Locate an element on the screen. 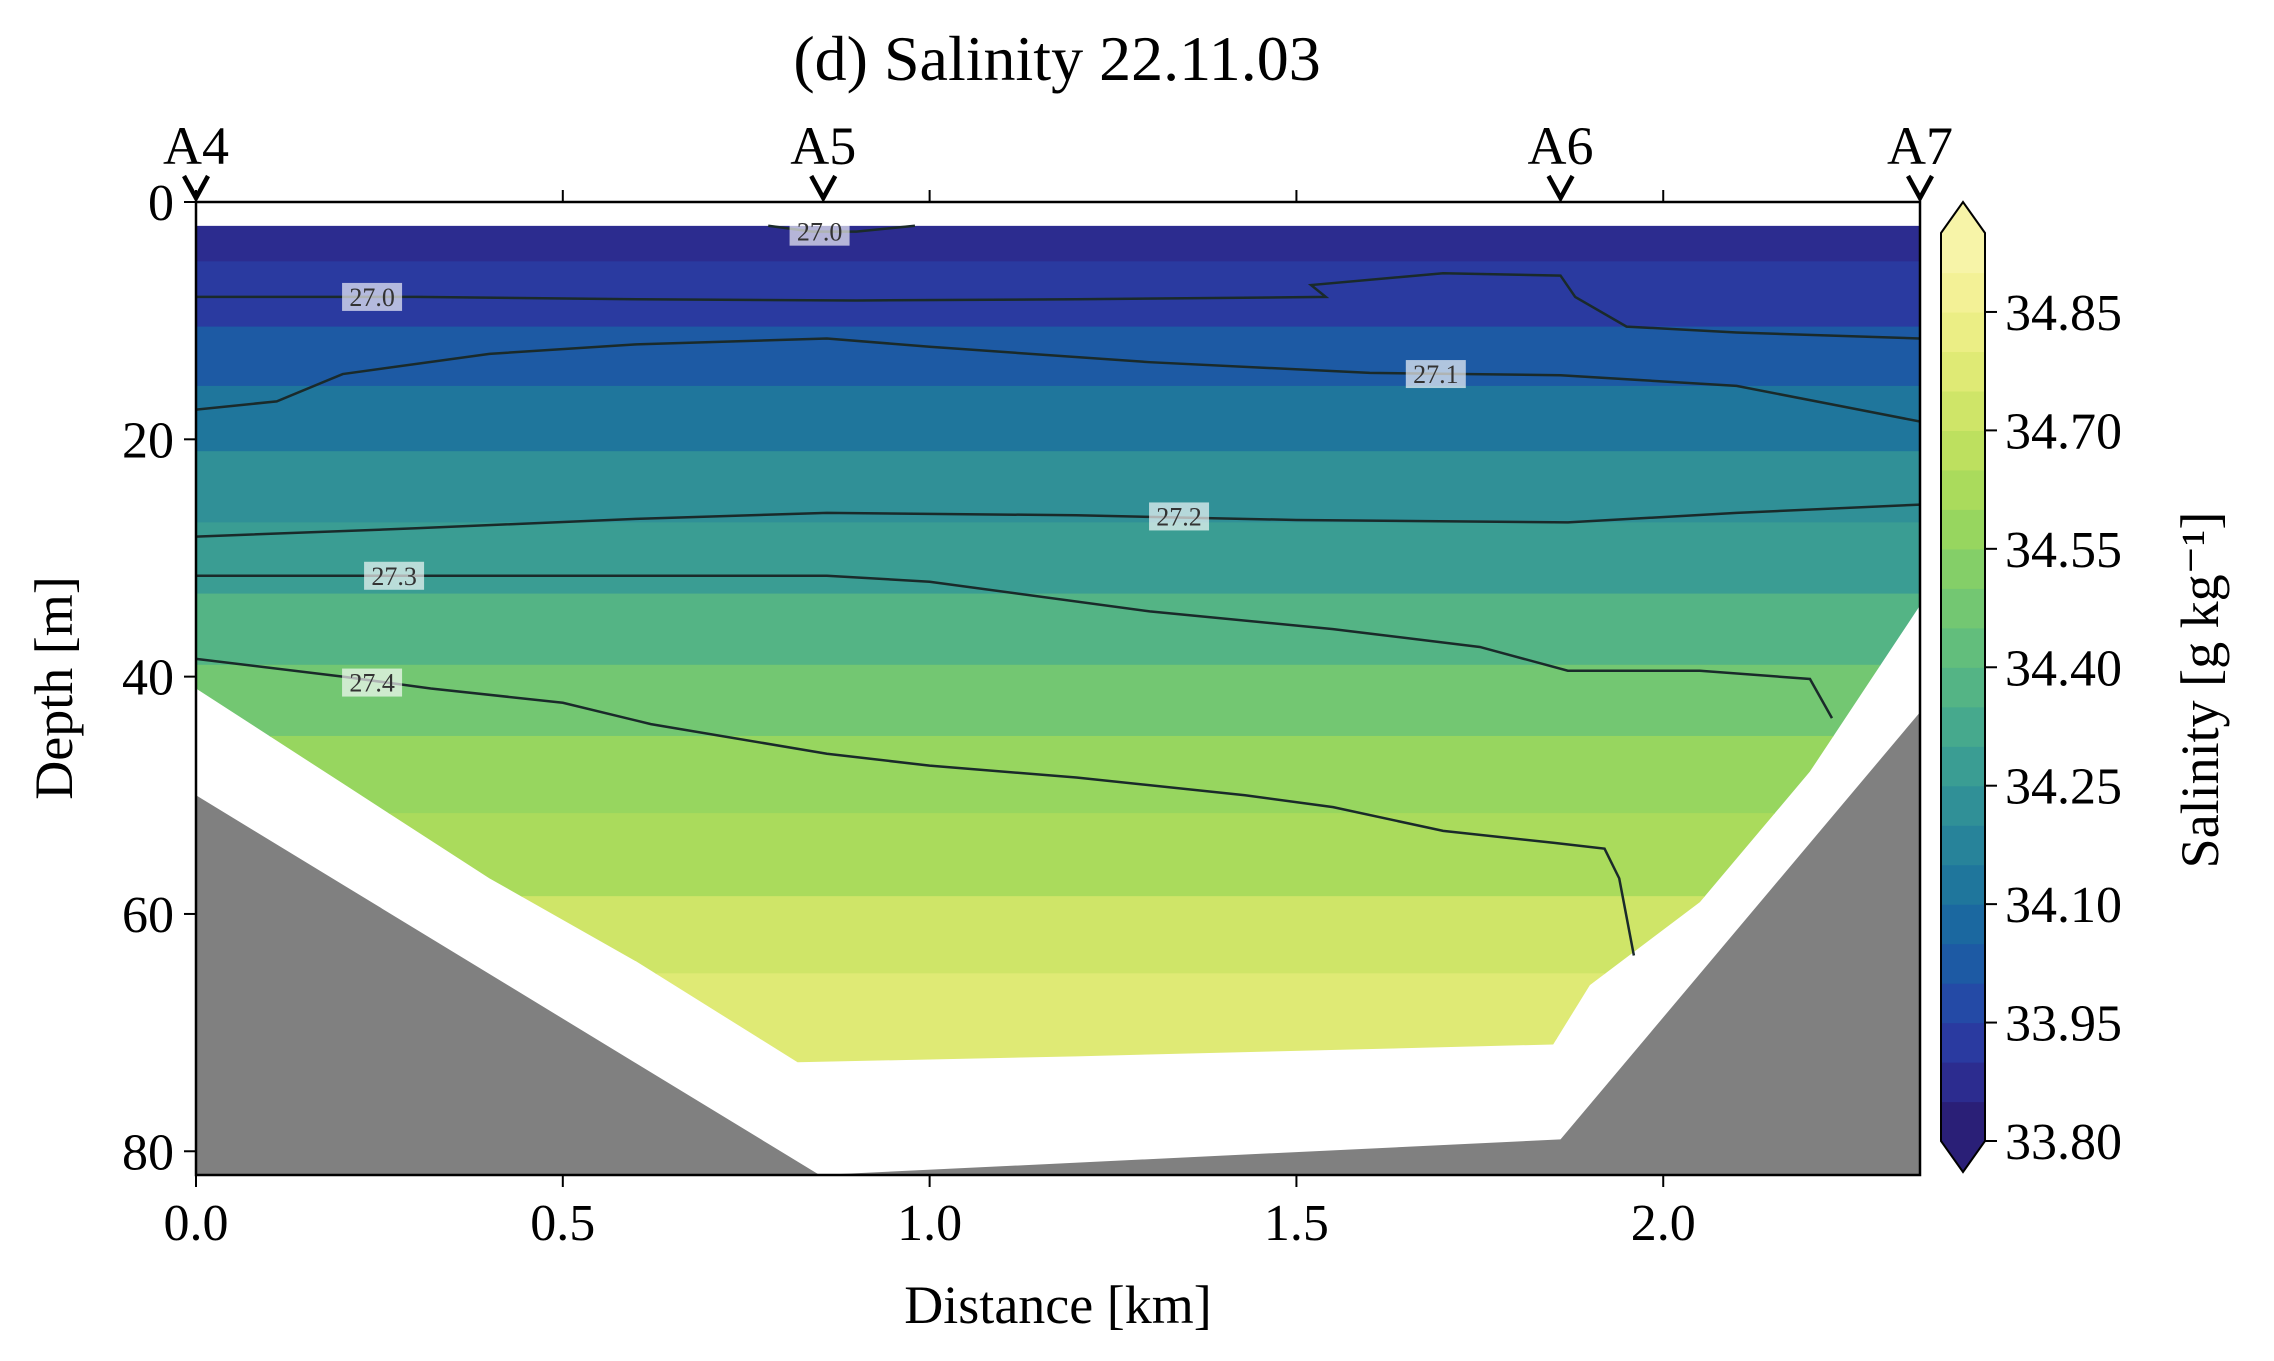  colorbar-tick-label: 34.70 is located at coordinates (2063, 431).